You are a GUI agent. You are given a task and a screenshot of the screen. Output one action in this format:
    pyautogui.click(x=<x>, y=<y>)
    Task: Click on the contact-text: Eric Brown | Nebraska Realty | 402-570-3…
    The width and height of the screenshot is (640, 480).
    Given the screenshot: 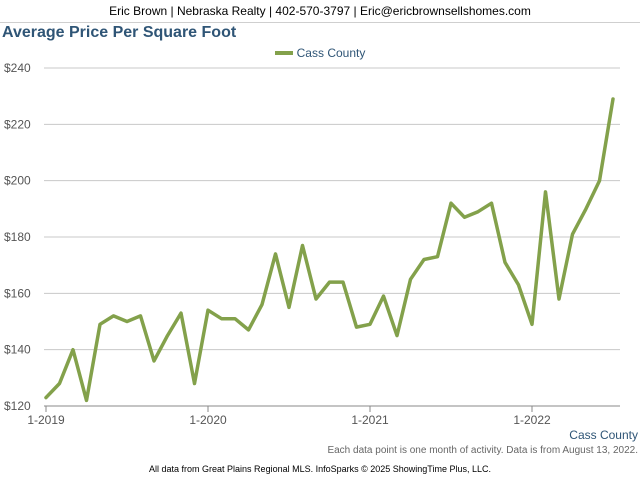 What is the action you would take?
    pyautogui.click(x=320, y=11)
    